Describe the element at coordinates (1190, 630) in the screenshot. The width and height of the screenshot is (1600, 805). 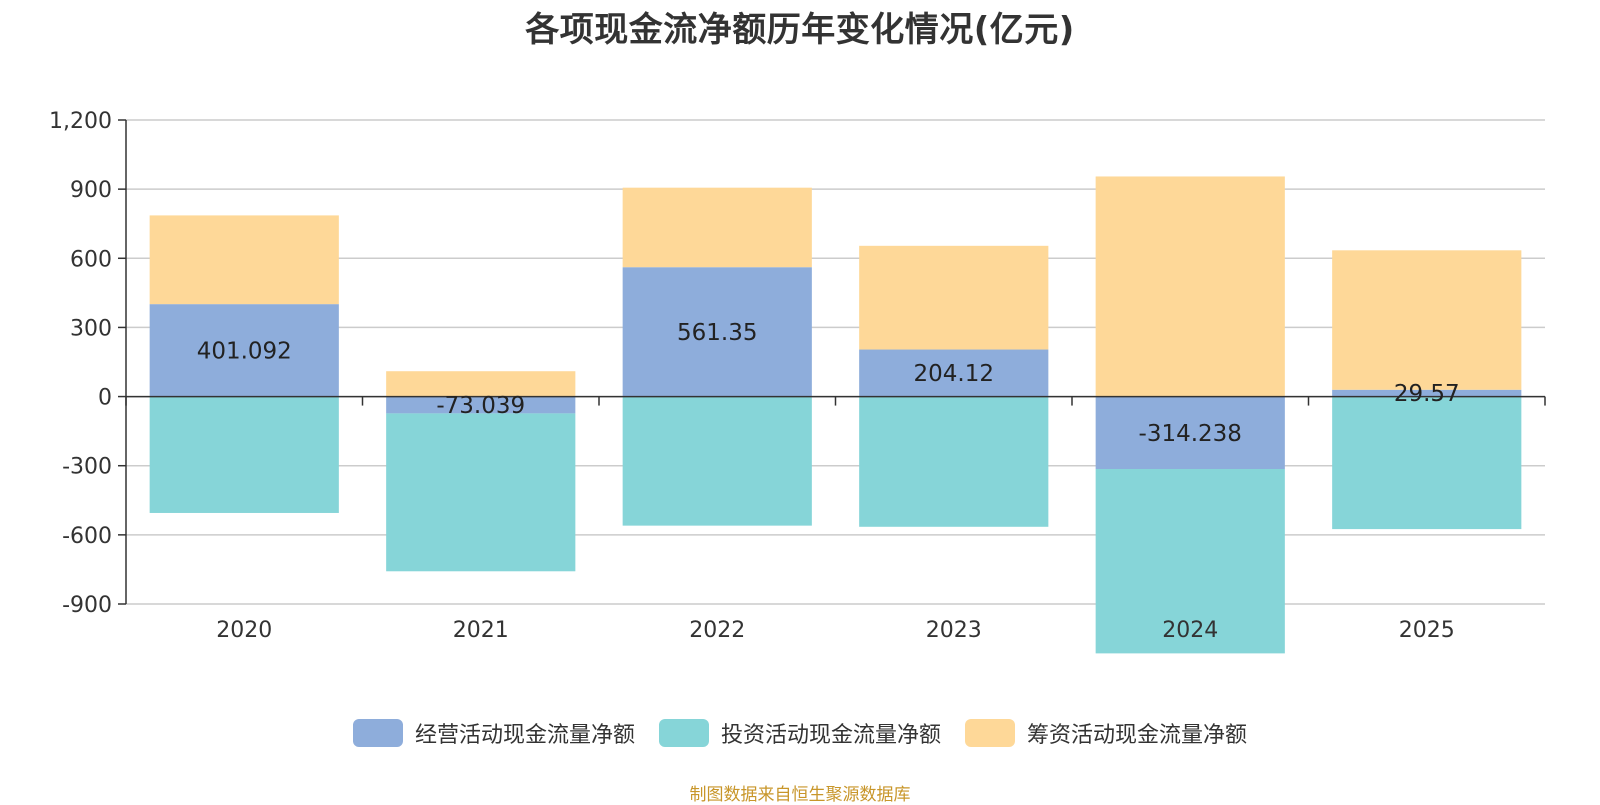
I see `x-tick-label: 2024` at that location.